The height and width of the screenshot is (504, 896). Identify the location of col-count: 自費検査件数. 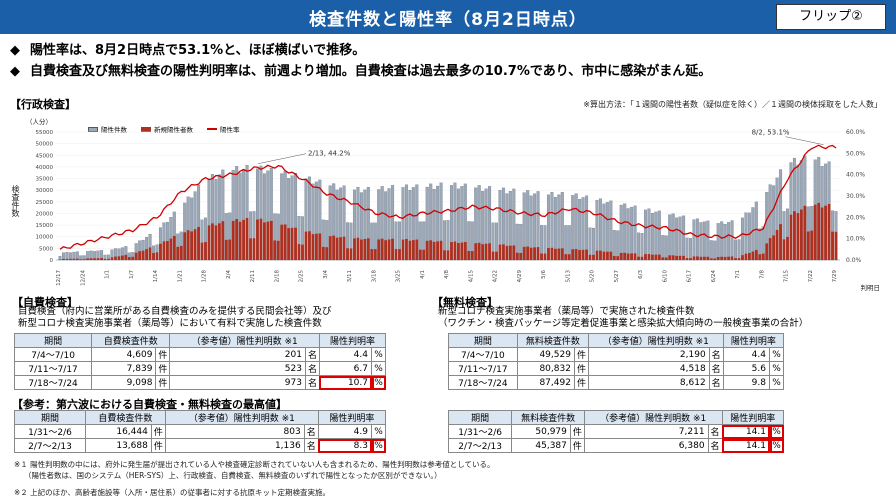
(125, 417).